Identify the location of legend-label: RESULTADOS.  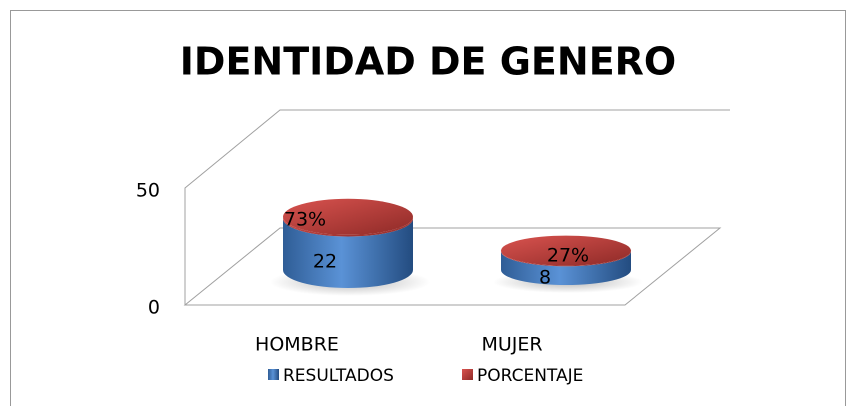
(338, 376).